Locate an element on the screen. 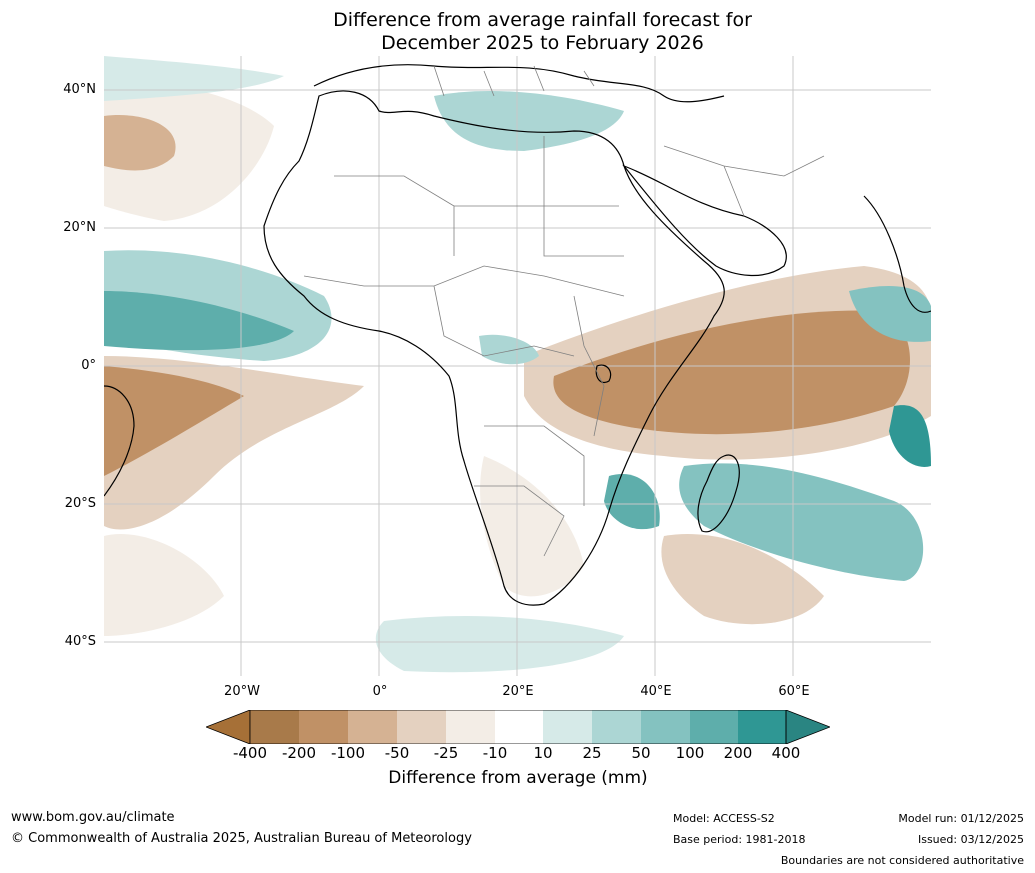  colorbar-outline is located at coordinates (518, 727).